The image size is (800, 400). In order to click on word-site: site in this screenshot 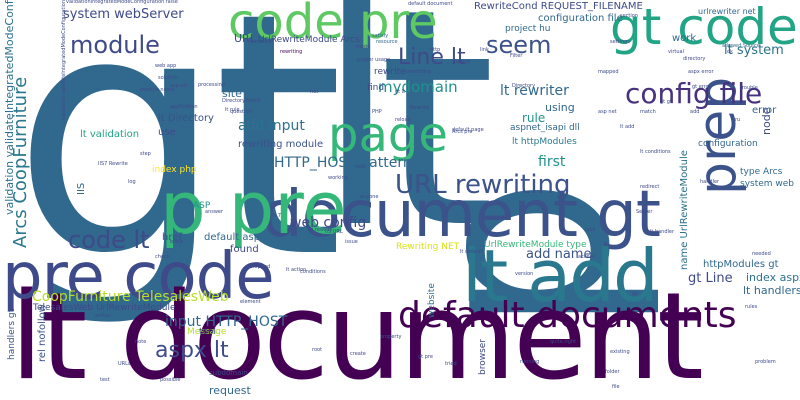, I will do `click(232, 93)`.